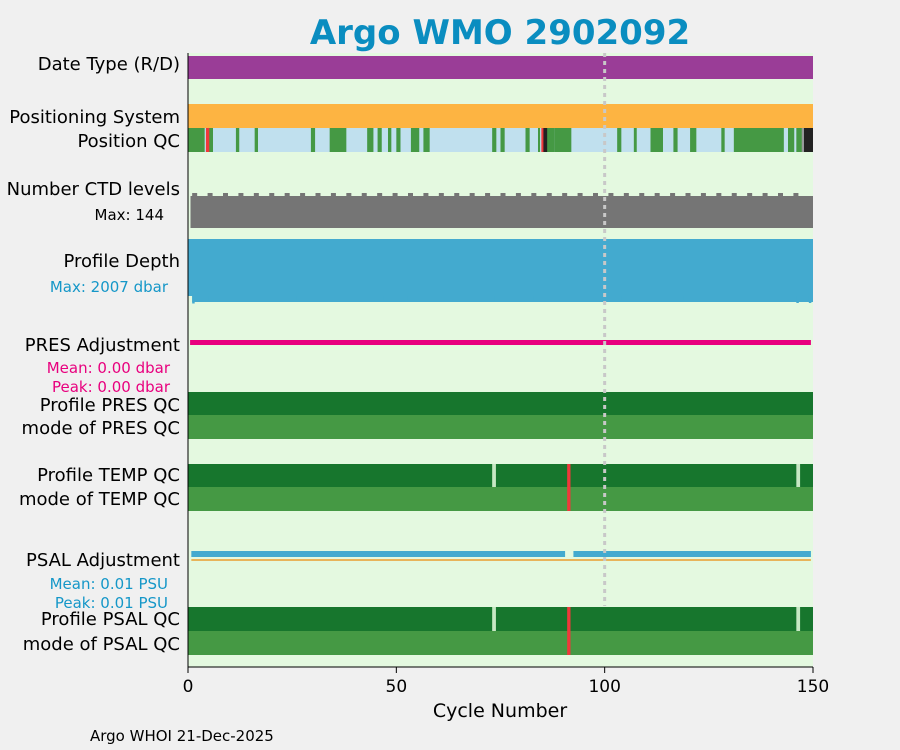 The width and height of the screenshot is (900, 750). What do you see at coordinates (500, 619) in the screenshot?
I see `profile-psal-qc-bar` at bounding box center [500, 619].